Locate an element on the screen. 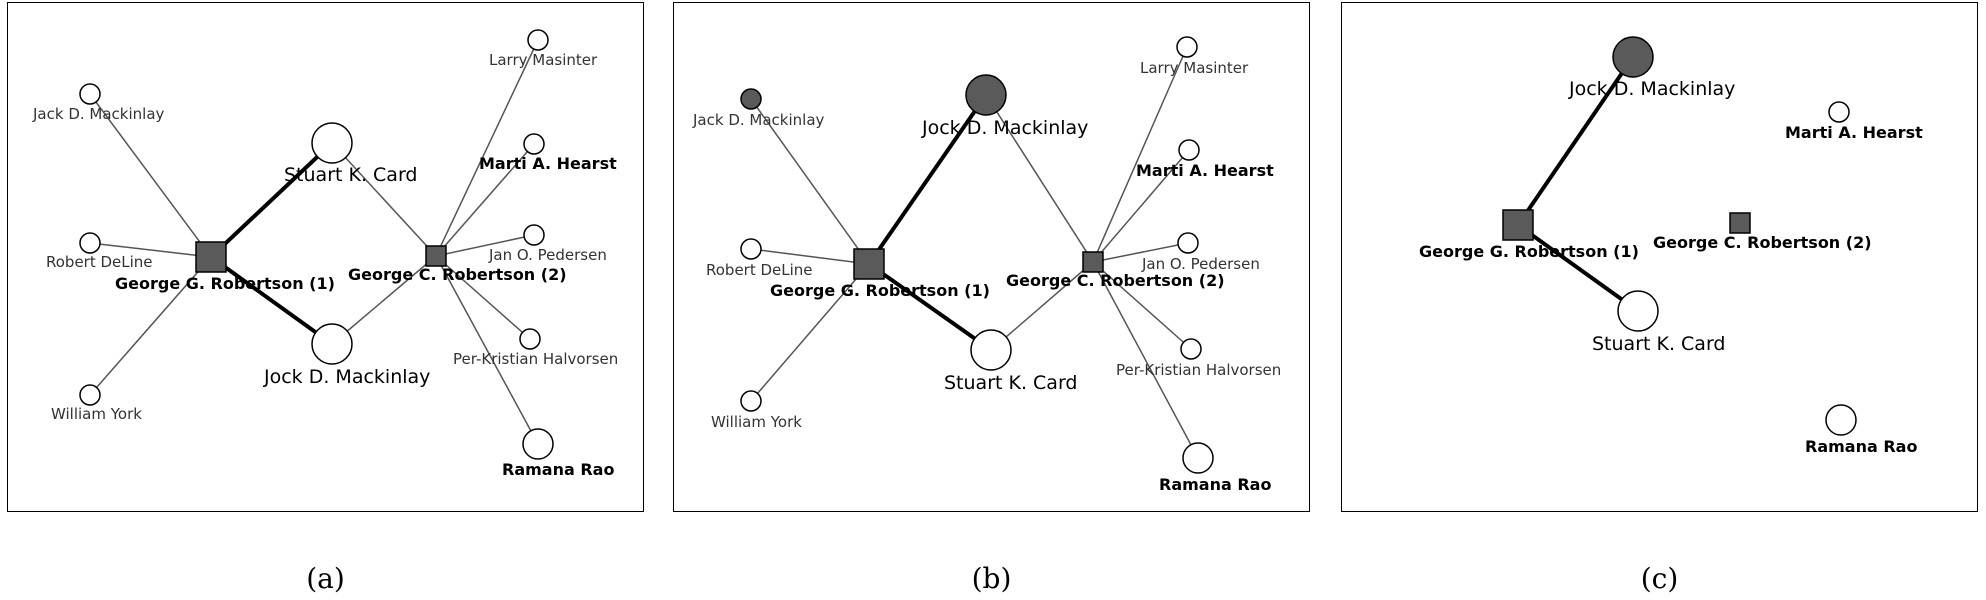 Image resolution: width=1986 pixels, height=600 pixels. caption-c: (c) is located at coordinates (1659, 578).